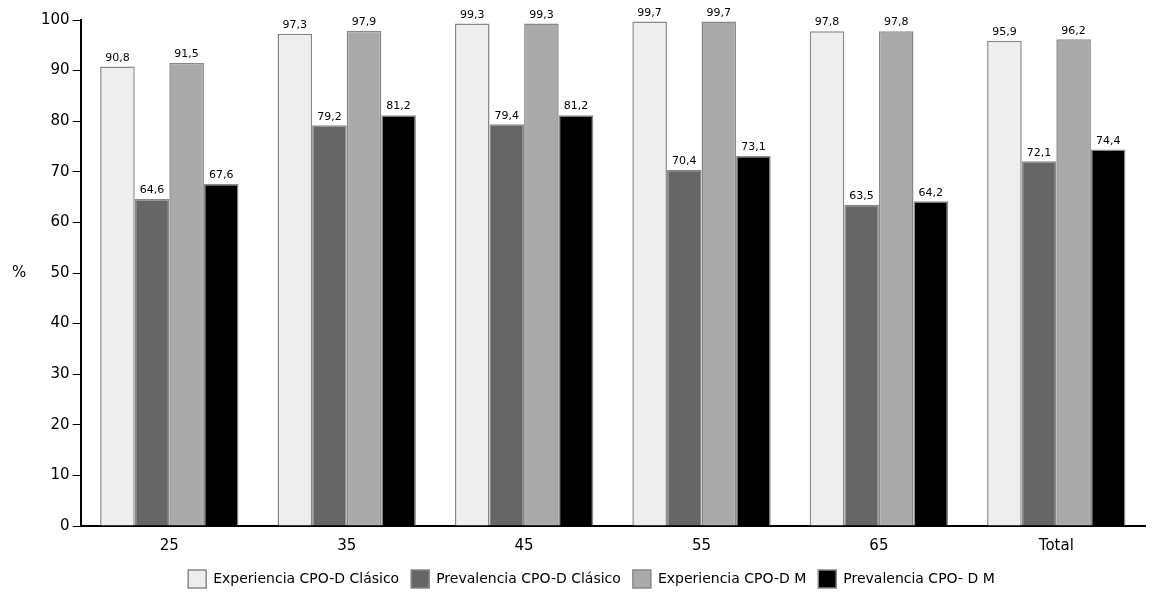 The width and height of the screenshot is (1163, 606). Describe the element at coordinates (306, 577) in the screenshot. I see `legend-label: Experiencia CPO-D Clásico` at that location.